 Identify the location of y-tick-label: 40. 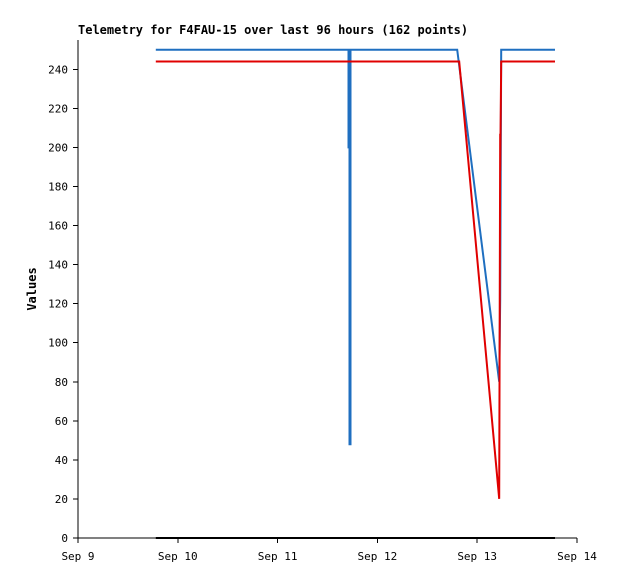
(61, 460).